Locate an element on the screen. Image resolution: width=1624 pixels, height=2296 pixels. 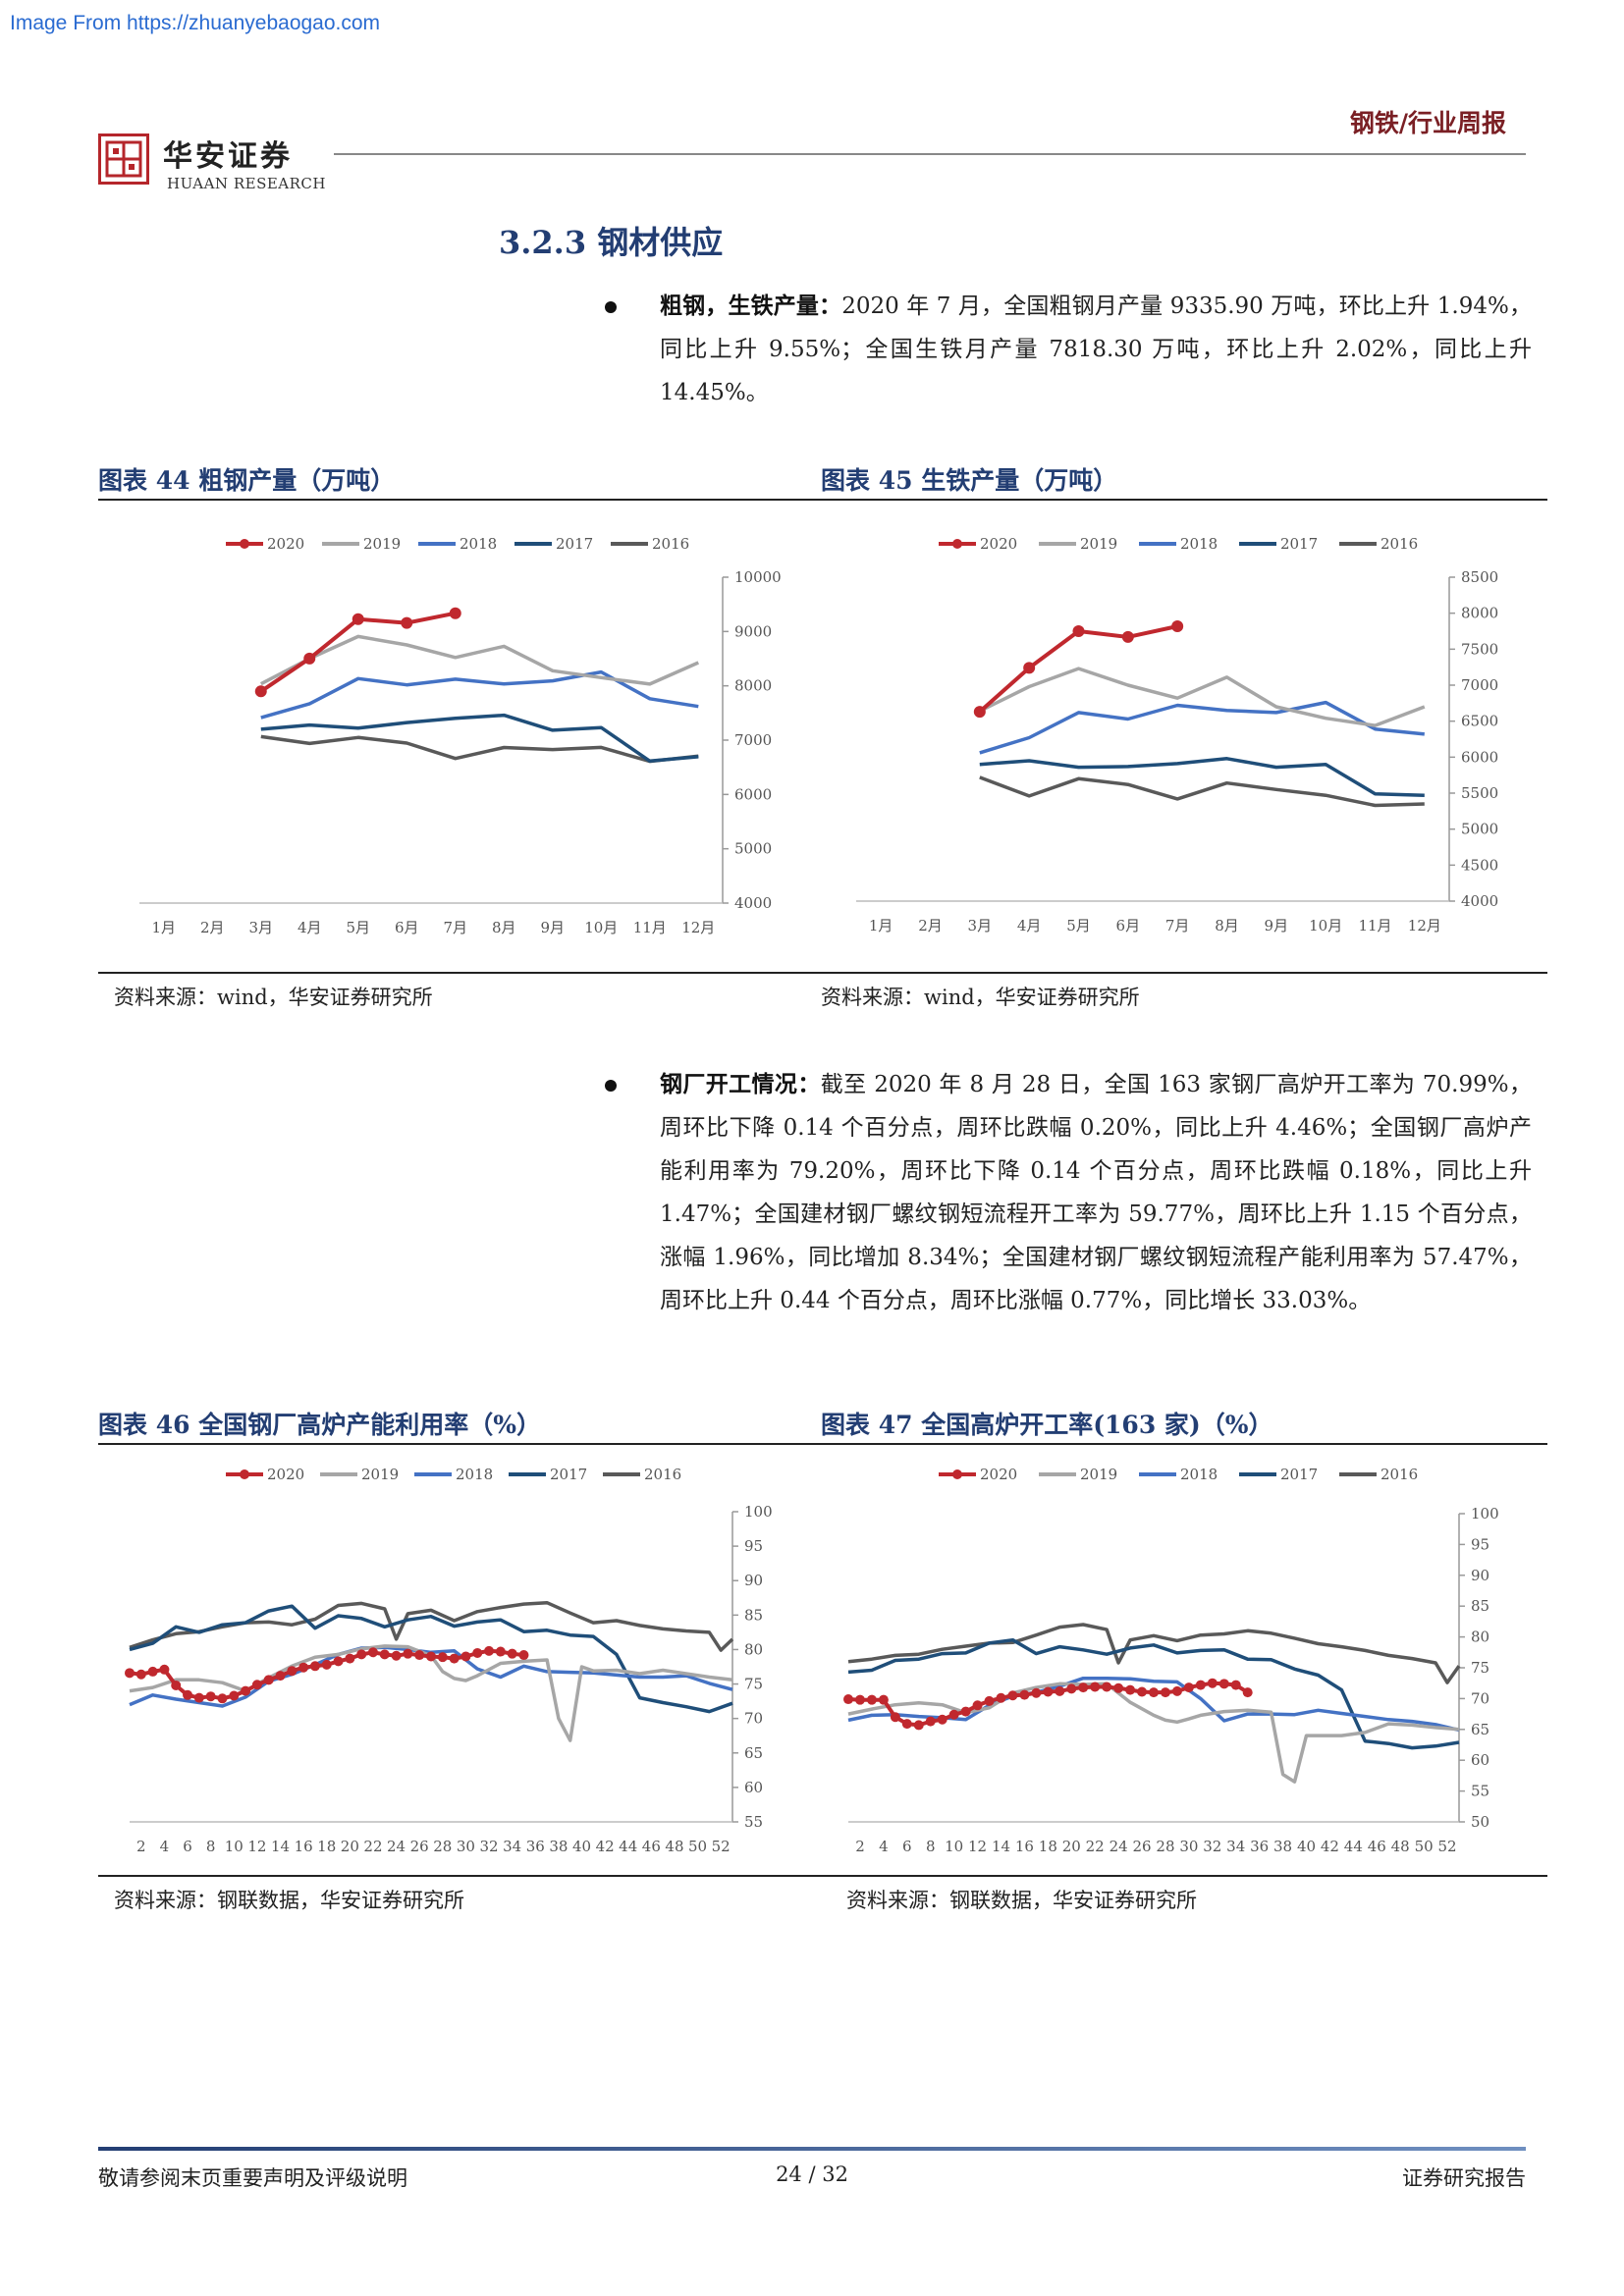
legend-label: 2020 is located at coordinates (998, 1474).